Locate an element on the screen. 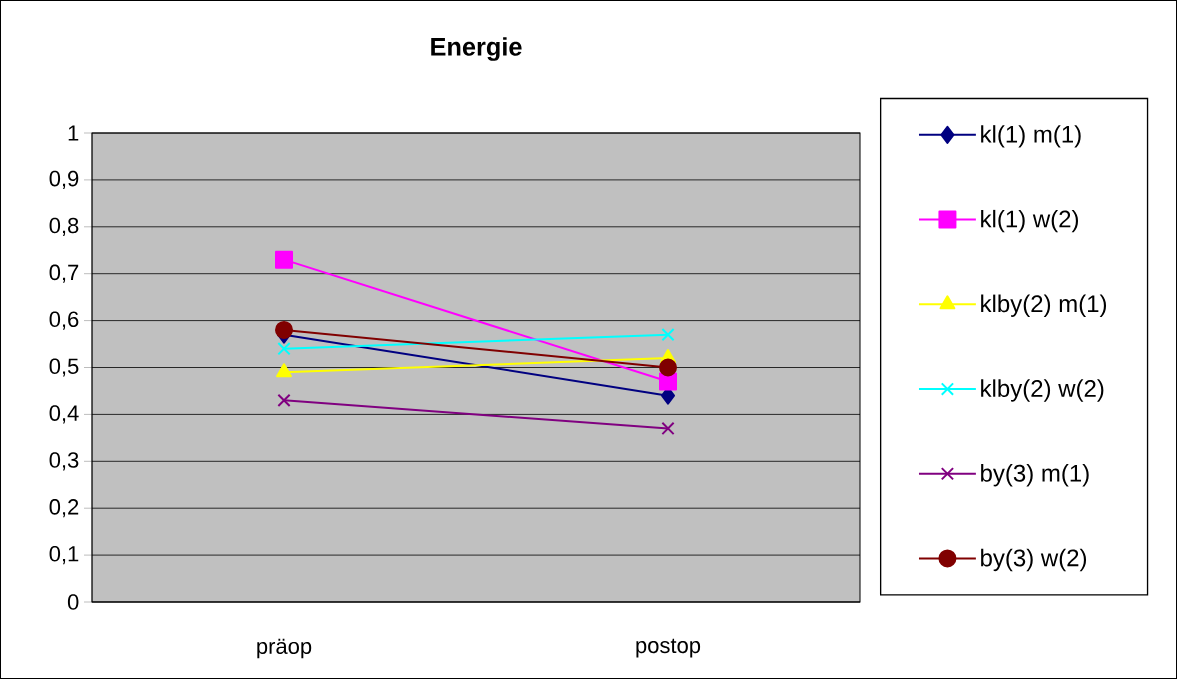 The height and width of the screenshot is (679, 1177). y-tick-label: 0,9 is located at coordinates (64, 179).